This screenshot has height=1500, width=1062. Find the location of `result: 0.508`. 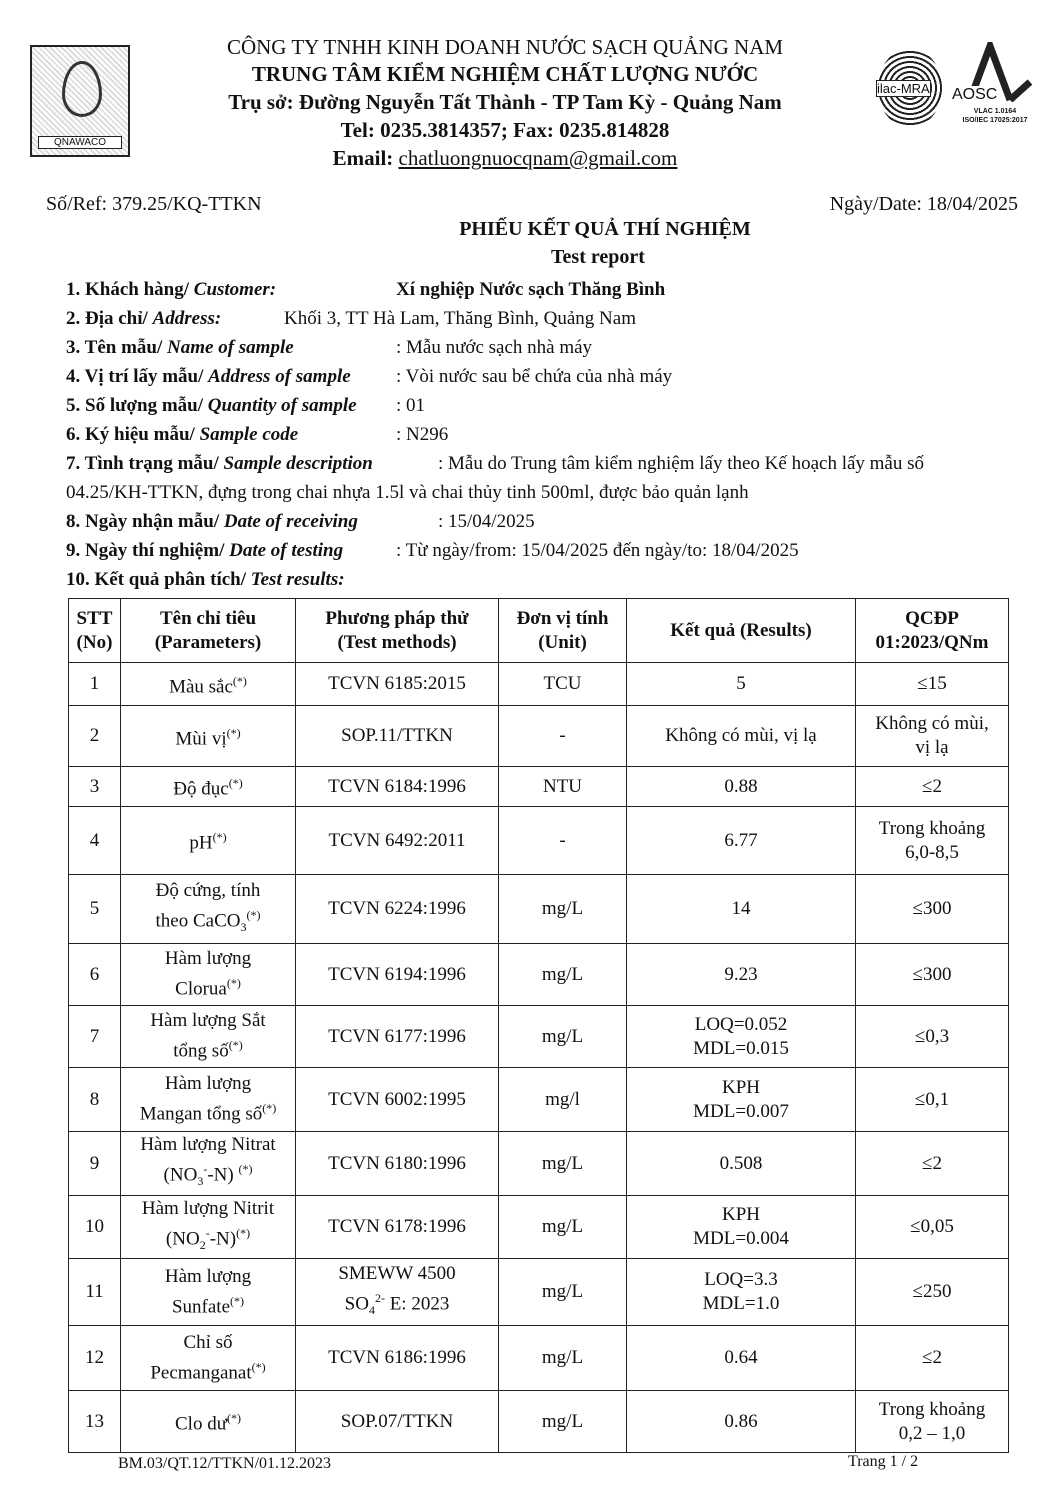

result: 0.508 is located at coordinates (741, 1163).